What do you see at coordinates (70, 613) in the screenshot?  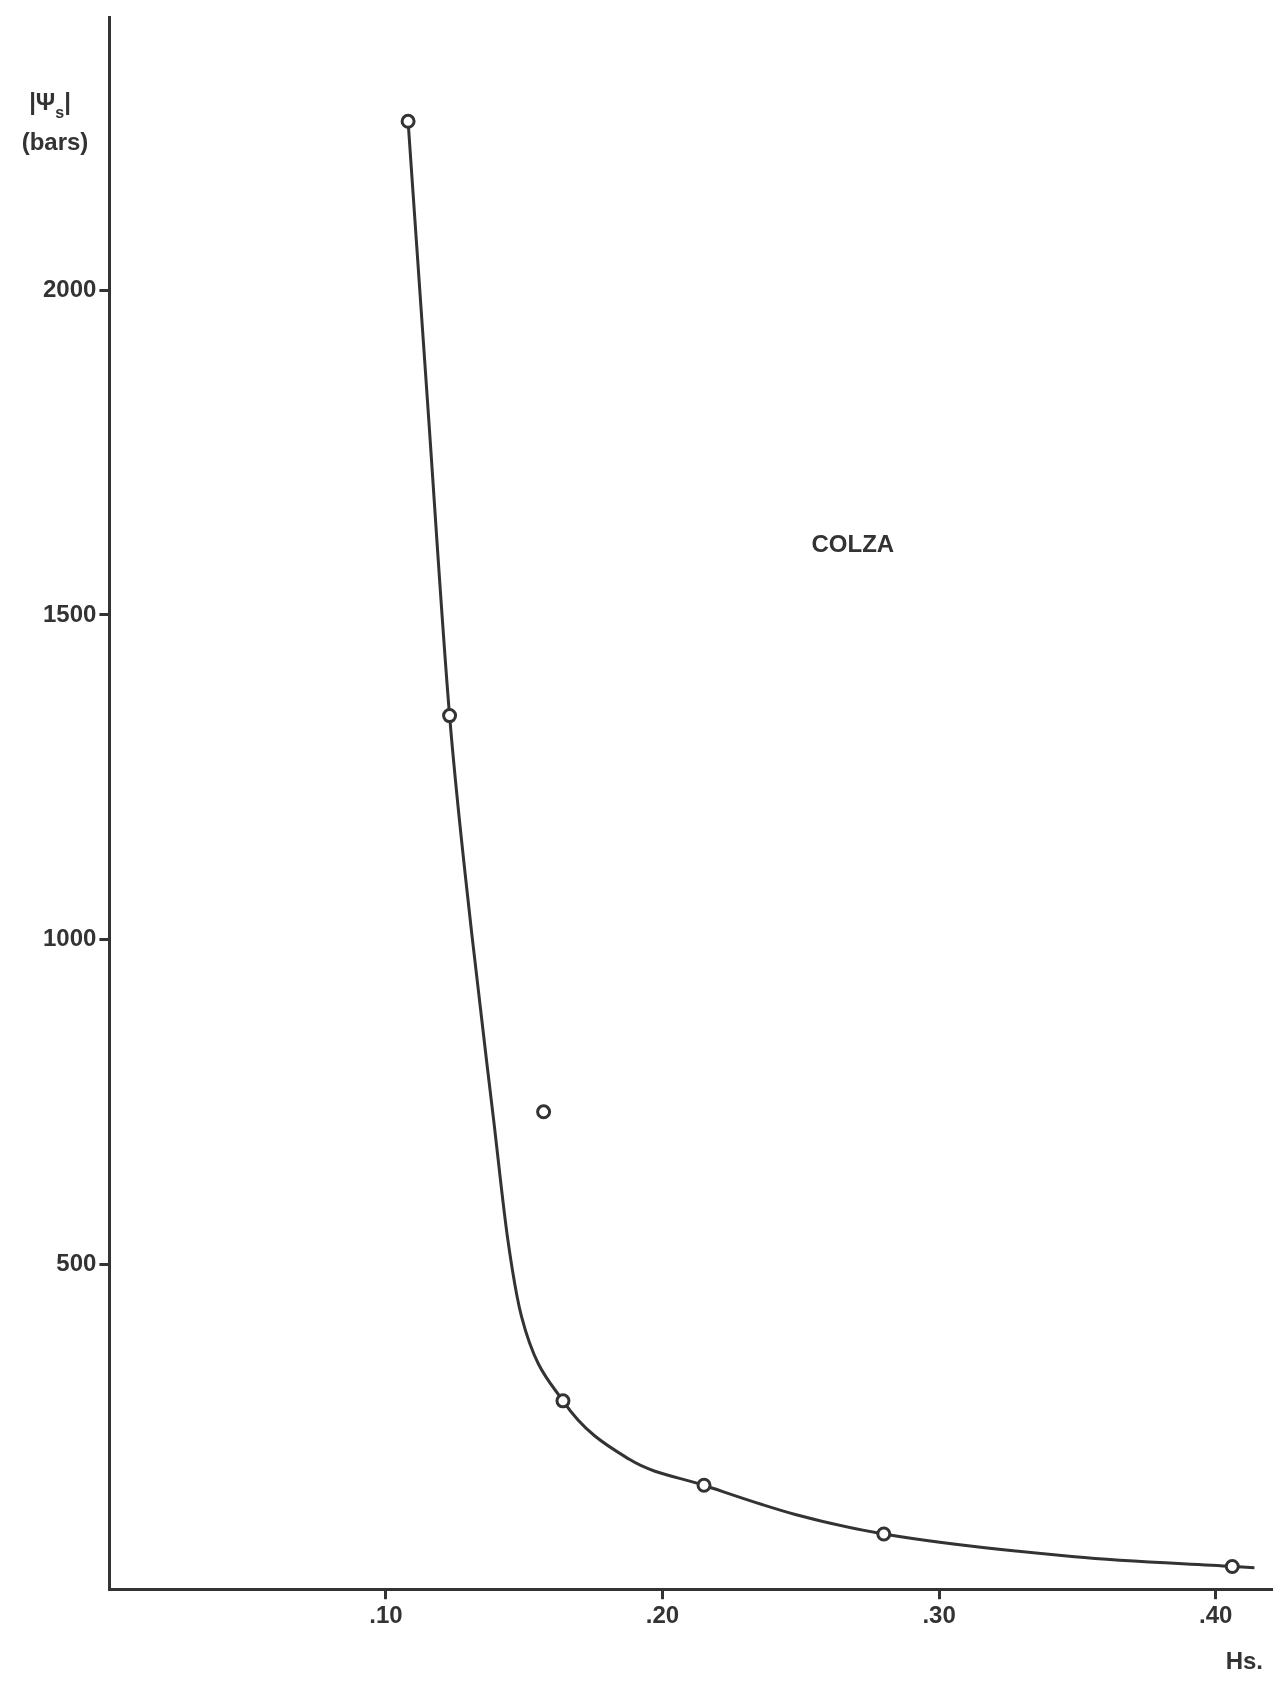 I see `y-tick-label: 1500` at bounding box center [70, 613].